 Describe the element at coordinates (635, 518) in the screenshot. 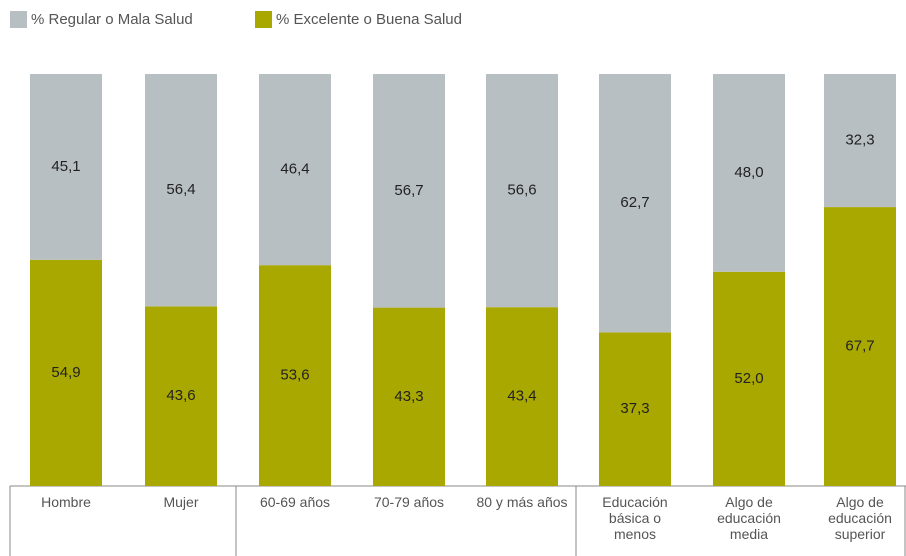

I see `x-tick-label: Educación básica o menos` at that location.